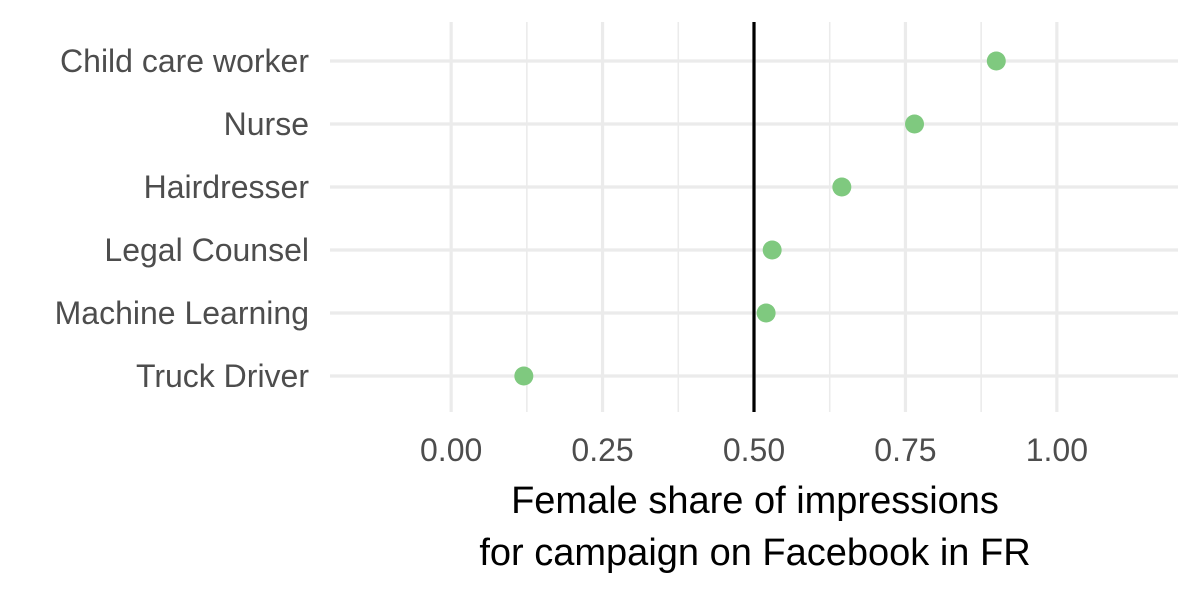 This screenshot has width=1200, height=600. I want to click on x-axis-title-line-2: for campaign on Facebook in FR, so click(754, 553).